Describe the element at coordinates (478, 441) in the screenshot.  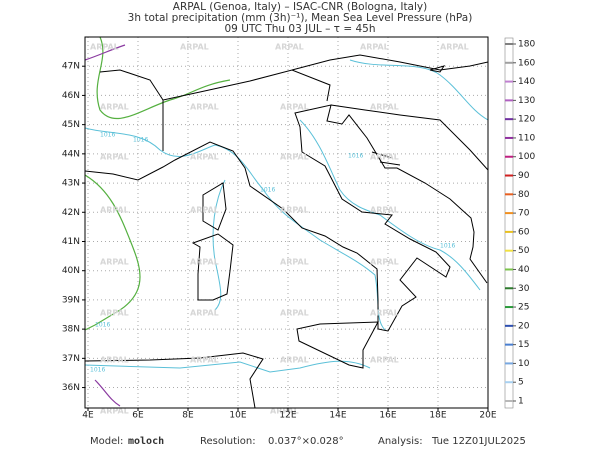
I see `footer-value: Tue 12Z01JUL2025` at that location.